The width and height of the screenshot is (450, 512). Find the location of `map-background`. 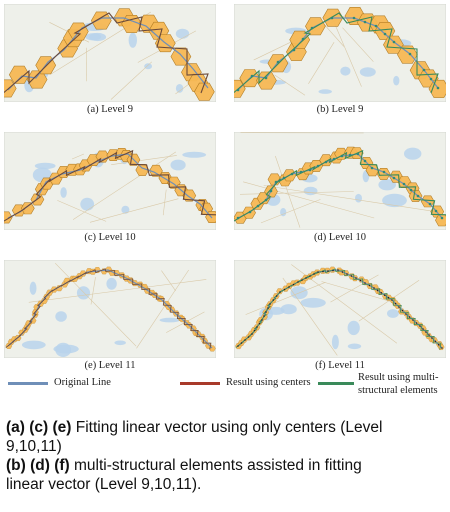

map-background is located at coordinates (340, 181).